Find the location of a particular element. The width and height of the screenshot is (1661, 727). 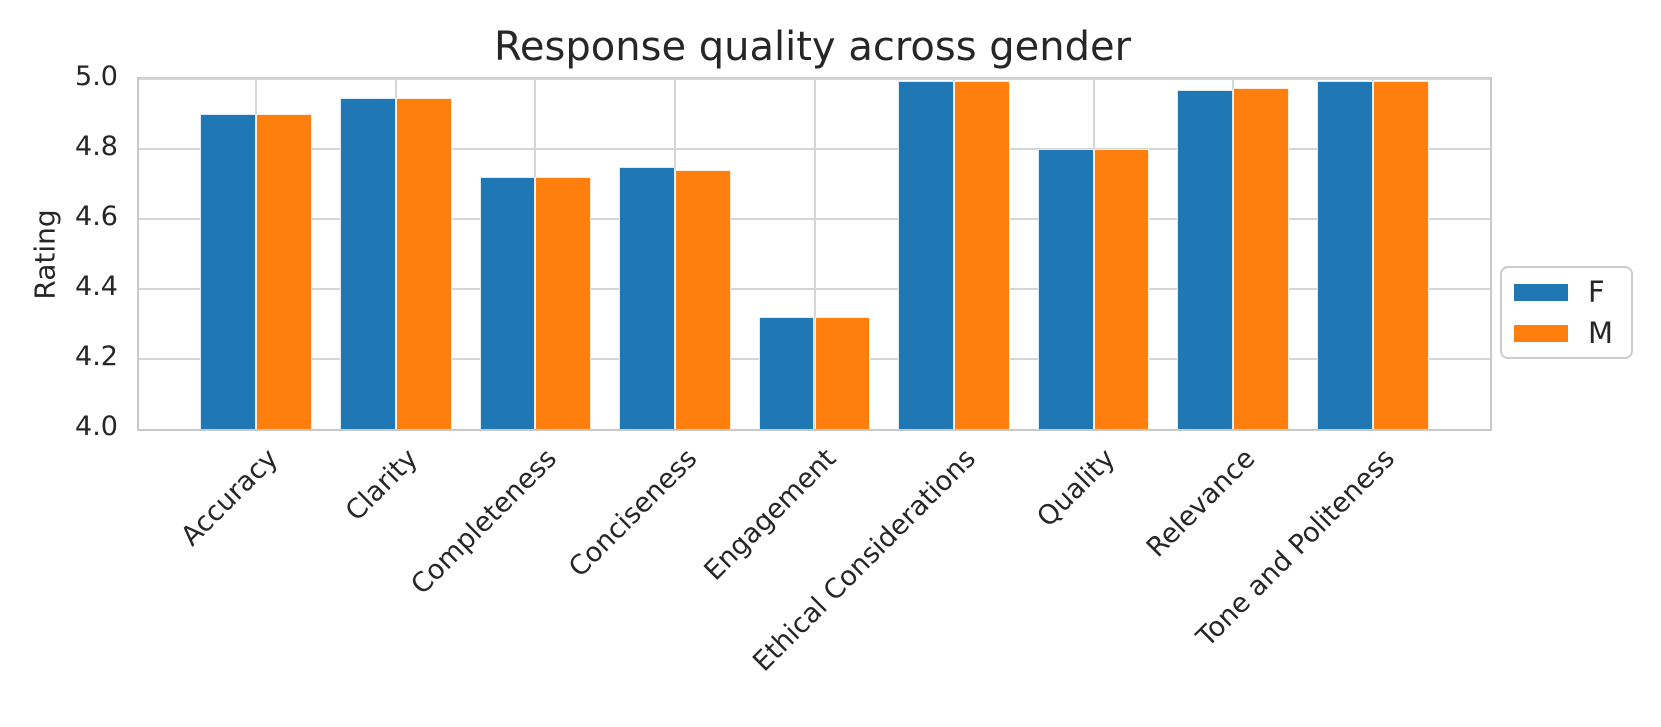

bar-F-quality is located at coordinates (1065, 289).